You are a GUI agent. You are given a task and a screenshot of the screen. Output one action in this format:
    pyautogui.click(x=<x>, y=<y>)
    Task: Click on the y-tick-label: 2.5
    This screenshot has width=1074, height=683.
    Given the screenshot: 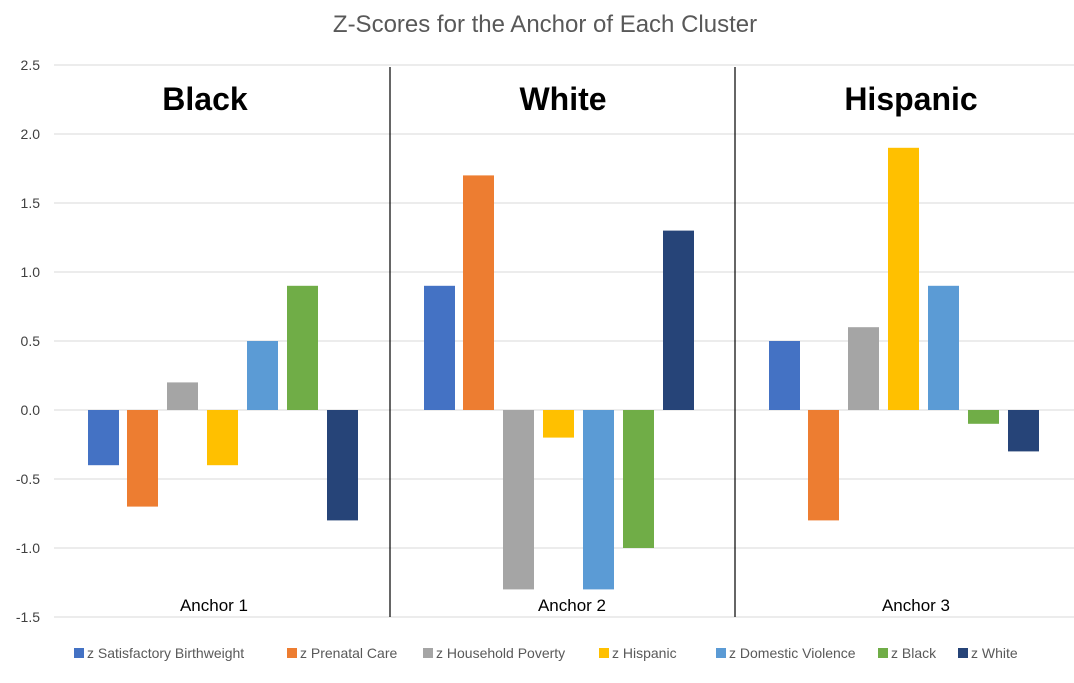 What is the action you would take?
    pyautogui.click(x=31, y=65)
    